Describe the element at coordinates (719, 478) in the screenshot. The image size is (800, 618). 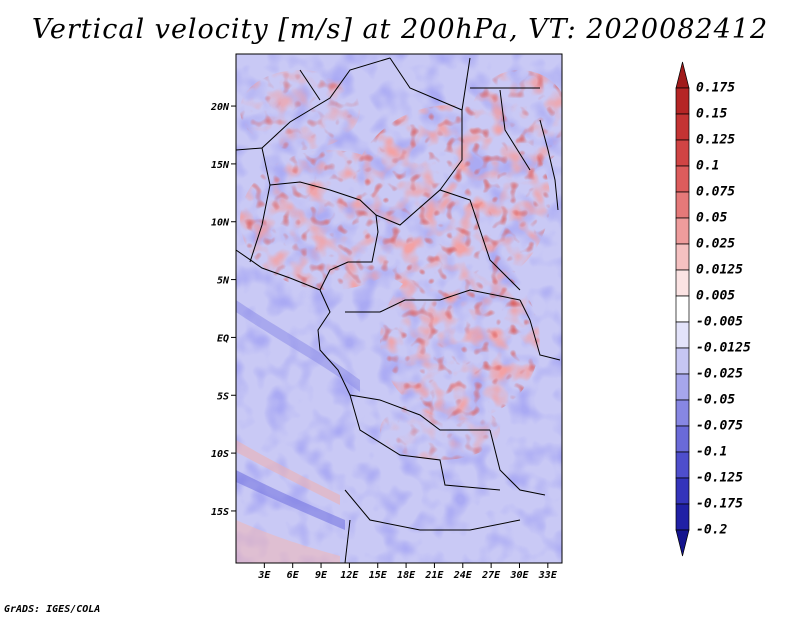
I see `colorbar-label: -0.125` at that location.